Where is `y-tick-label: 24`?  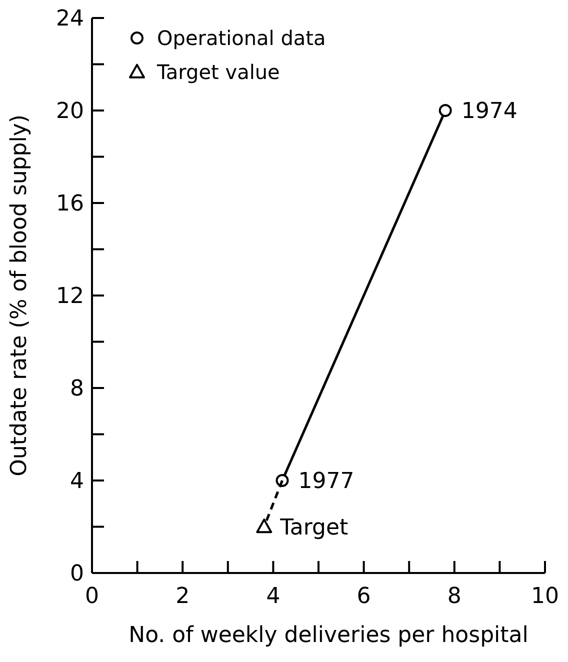
y-tick-label: 24 is located at coordinates (70, 19).